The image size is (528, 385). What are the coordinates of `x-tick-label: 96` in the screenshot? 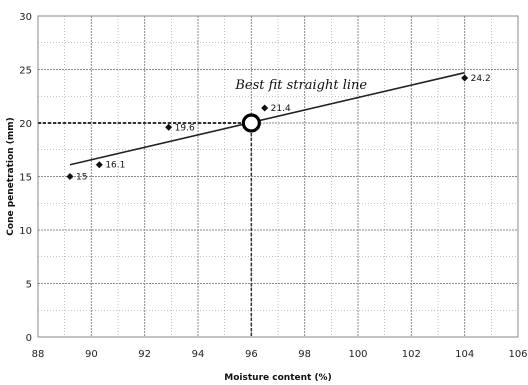 It's located at (251, 354).